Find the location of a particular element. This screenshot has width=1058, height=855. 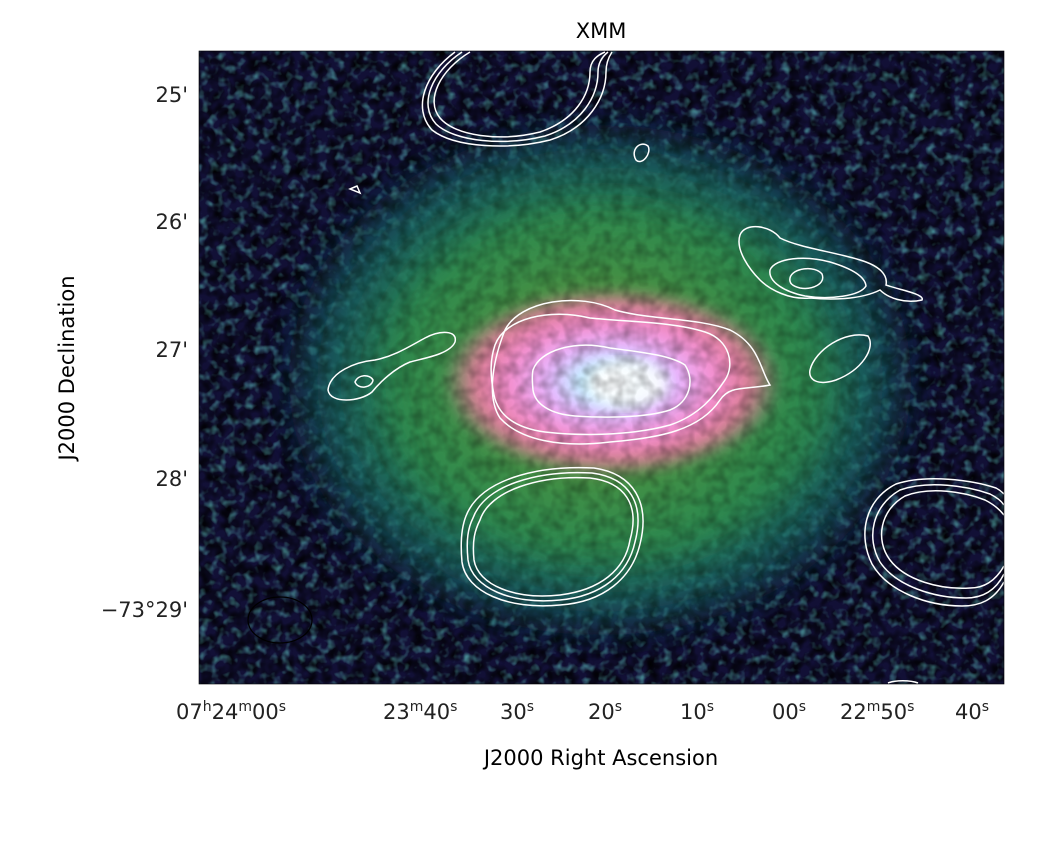

figure-title: XMM is located at coordinates (601, 31).